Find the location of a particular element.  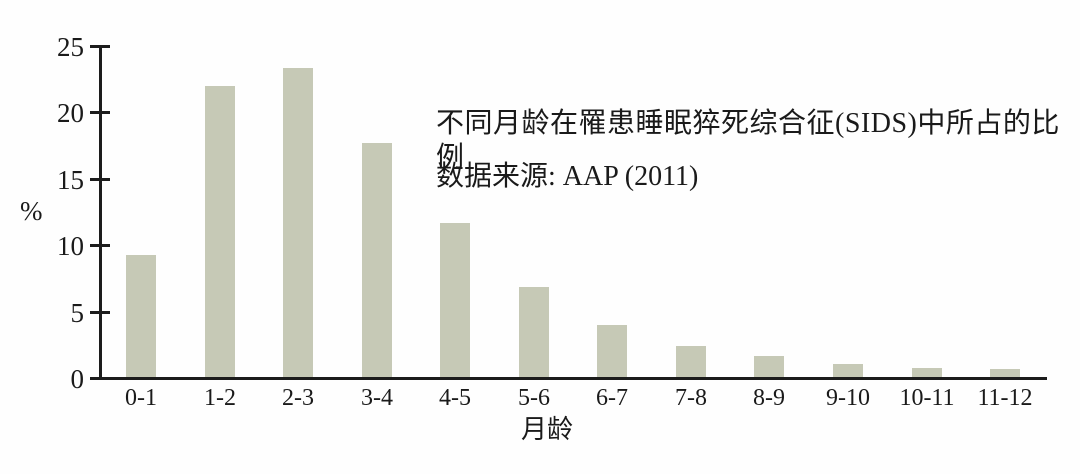

x-tick-label: 3-4 is located at coordinates (377, 398).